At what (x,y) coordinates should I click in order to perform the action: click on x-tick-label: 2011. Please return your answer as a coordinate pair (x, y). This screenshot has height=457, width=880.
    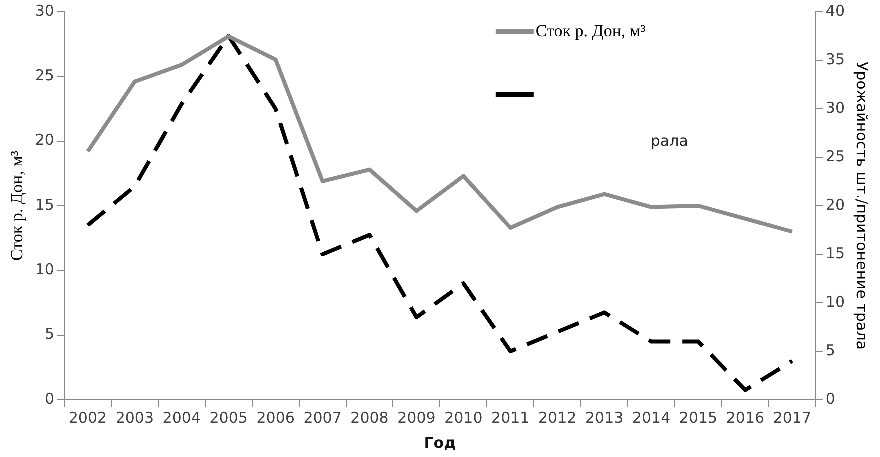
    Looking at the image, I should click on (511, 417).